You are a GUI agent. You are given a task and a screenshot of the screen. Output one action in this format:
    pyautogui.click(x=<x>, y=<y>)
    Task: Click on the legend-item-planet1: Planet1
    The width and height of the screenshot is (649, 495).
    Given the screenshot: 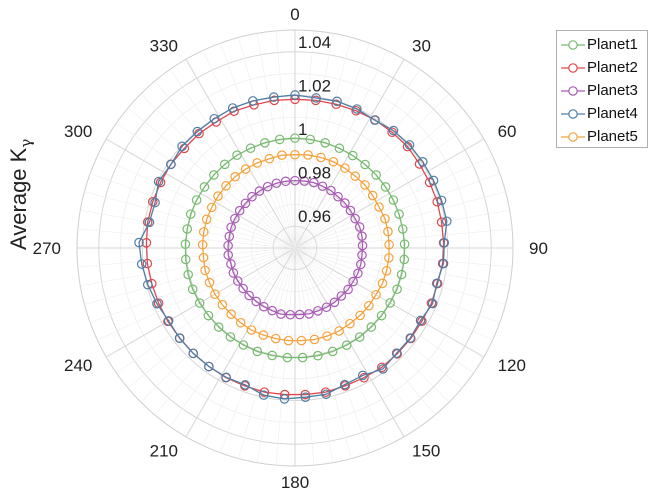 What is the action you would take?
    pyautogui.click(x=603, y=45)
    